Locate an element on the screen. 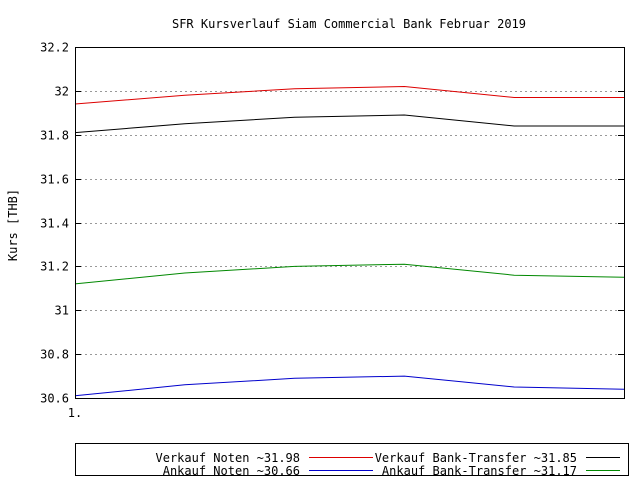 The height and width of the screenshot is (480, 640). legend-label: Ankauf Bank-Transfer ~31.17 is located at coordinates (479, 471).